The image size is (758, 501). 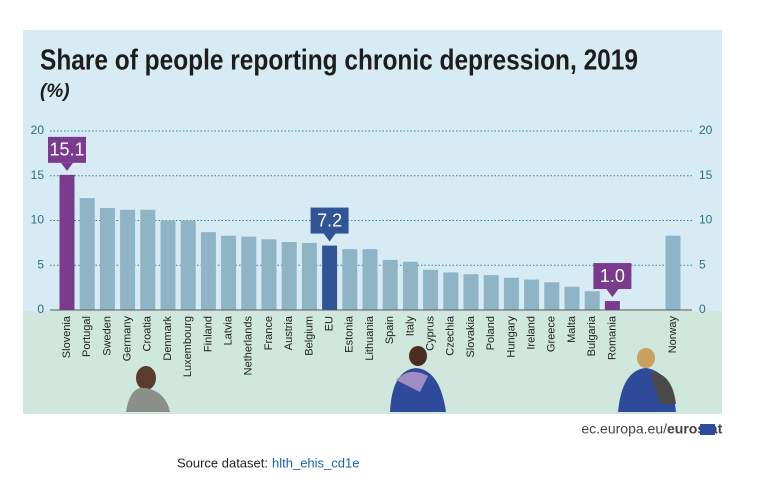 What do you see at coordinates (188, 346) in the screenshot?
I see `x-tick-label: Luxembourg` at bounding box center [188, 346].